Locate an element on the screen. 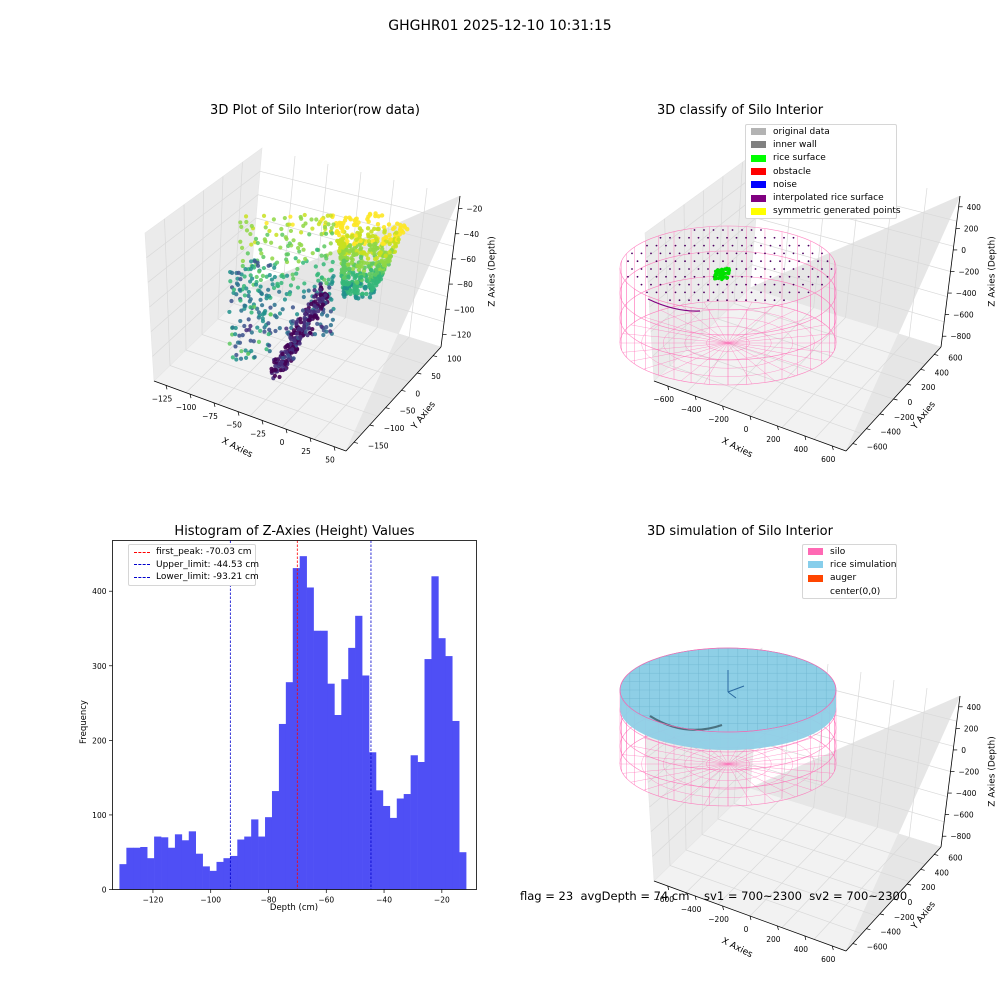 The height and width of the screenshot is (1000, 1000). x-tick-label: 600 is located at coordinates (828, 459).